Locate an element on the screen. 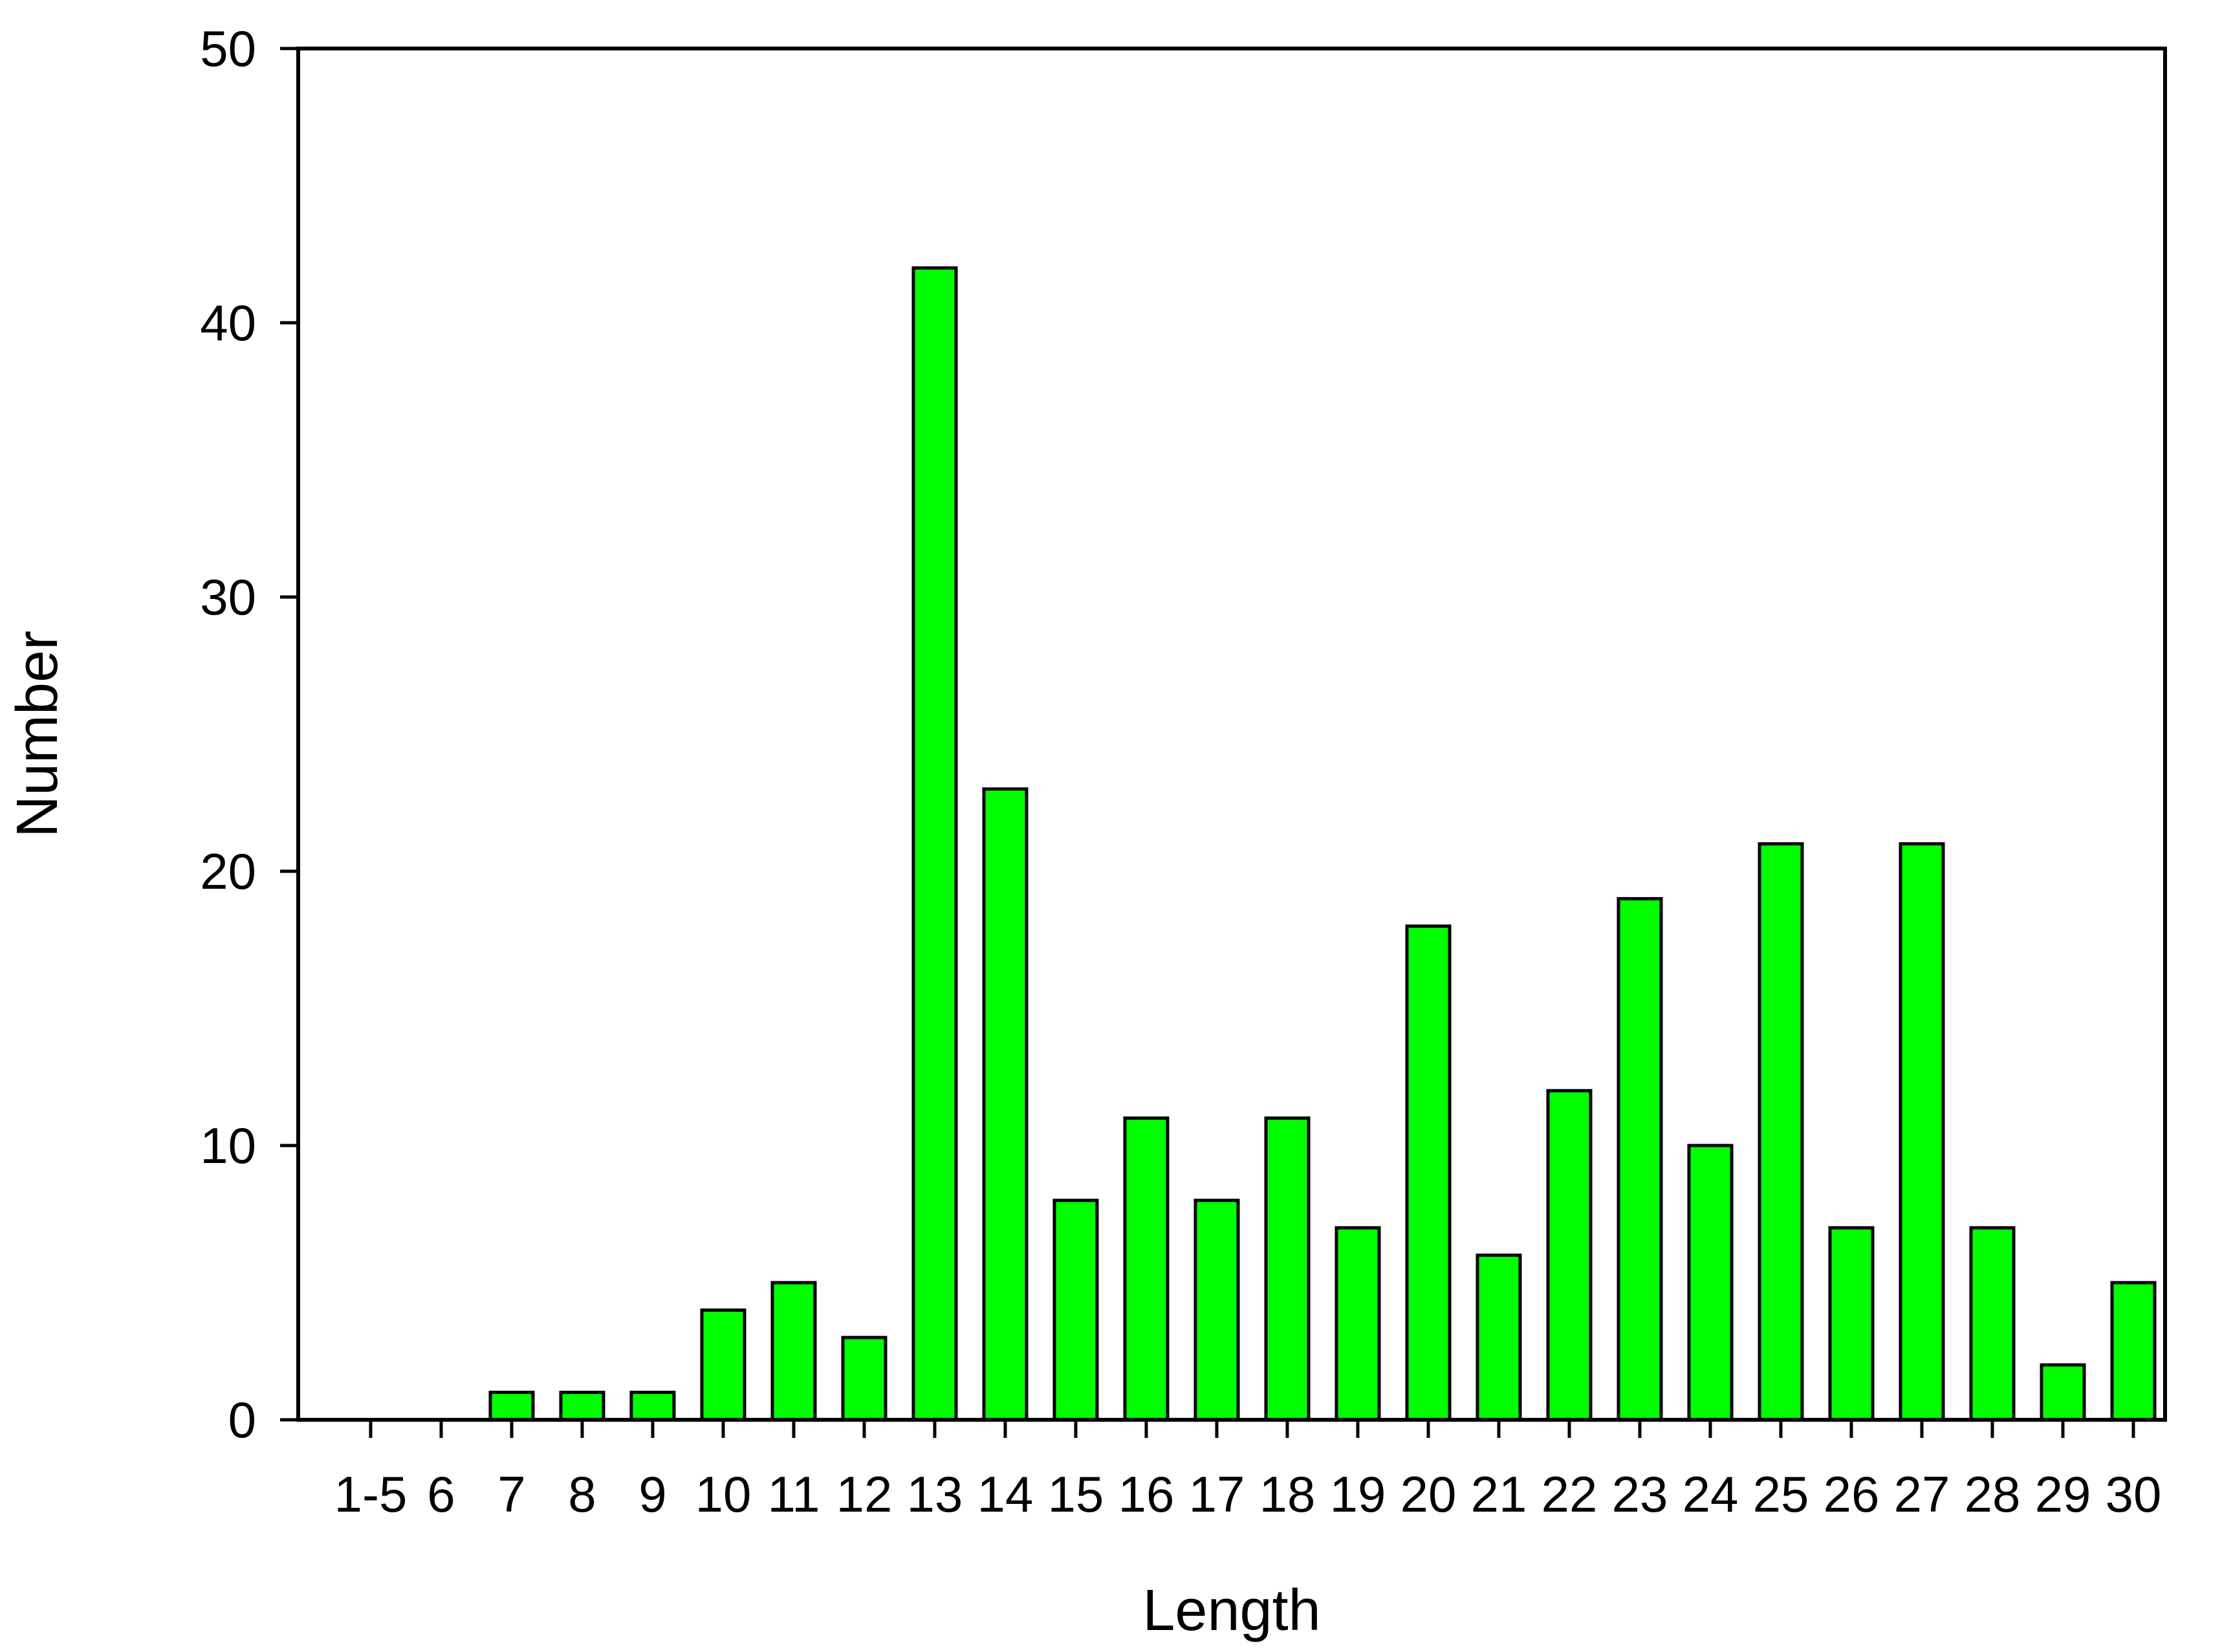 This screenshot has height=1652, width=2233. y-axis-title: Number is located at coordinates (37, 734).